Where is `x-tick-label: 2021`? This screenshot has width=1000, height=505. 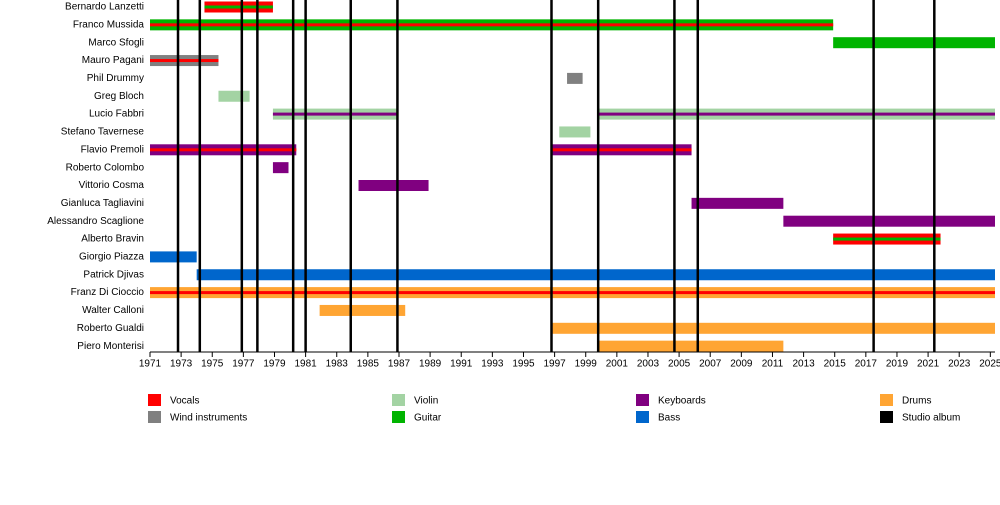 x-tick-label: 2021 is located at coordinates (928, 364).